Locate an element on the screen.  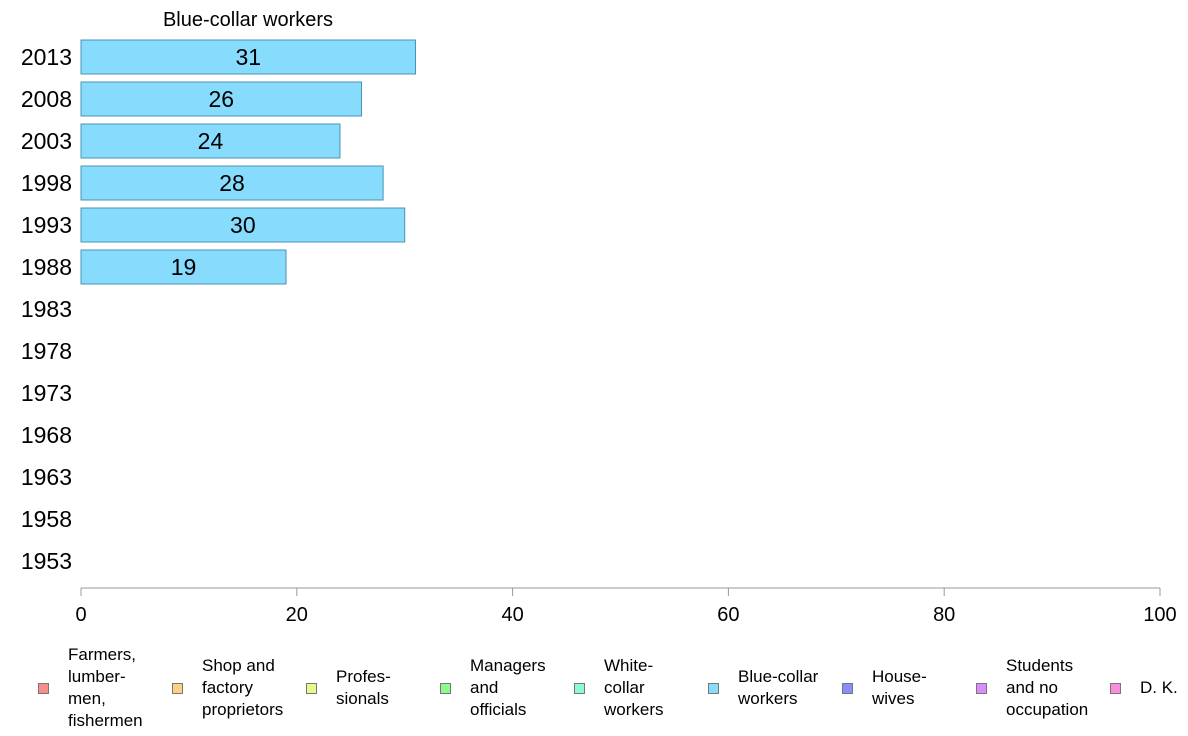
legend-label: D. K. is located at coordinates (1159, 687).